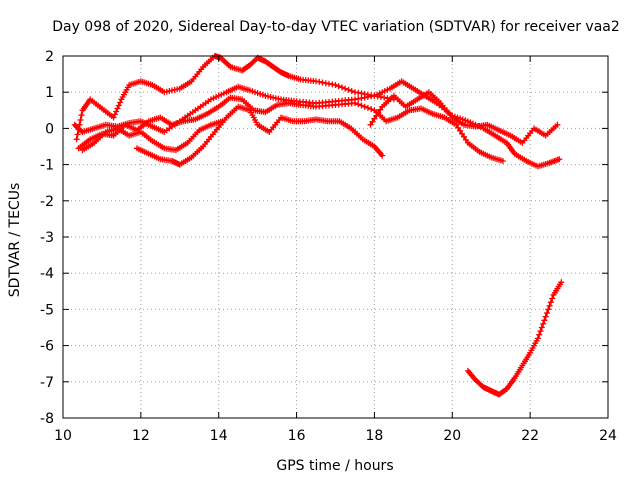  Describe the element at coordinates (47, 347) in the screenshot. I see `y-tick-label: -6` at that location.